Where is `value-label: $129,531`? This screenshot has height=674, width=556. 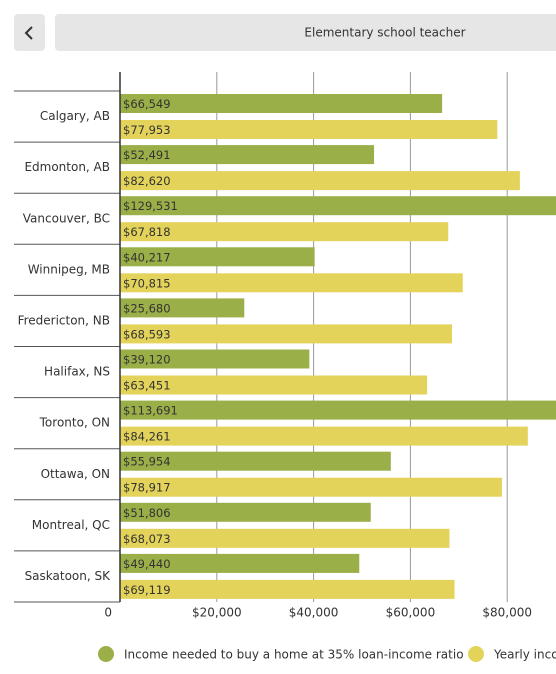
value-label: $129,531 is located at coordinates (150, 206).